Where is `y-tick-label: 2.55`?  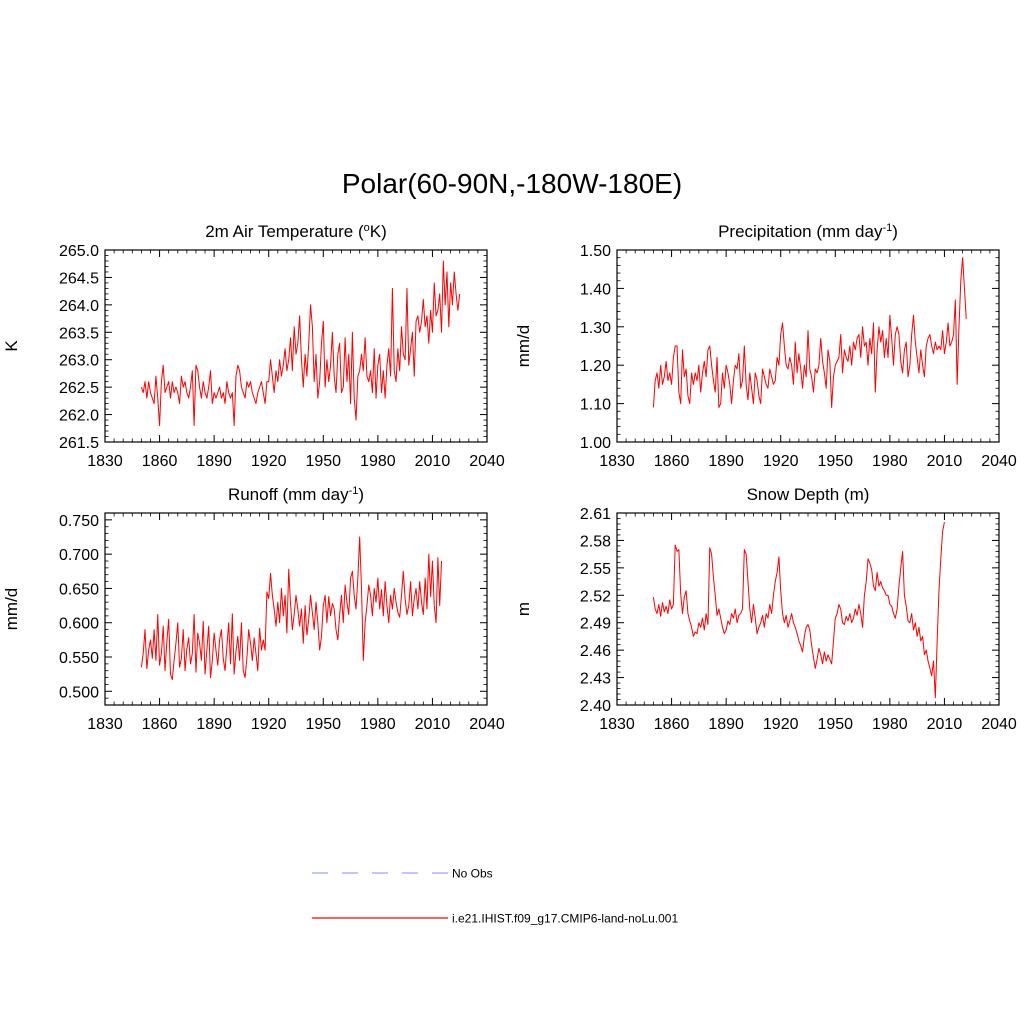 y-tick-label: 2.55 is located at coordinates (595, 569).